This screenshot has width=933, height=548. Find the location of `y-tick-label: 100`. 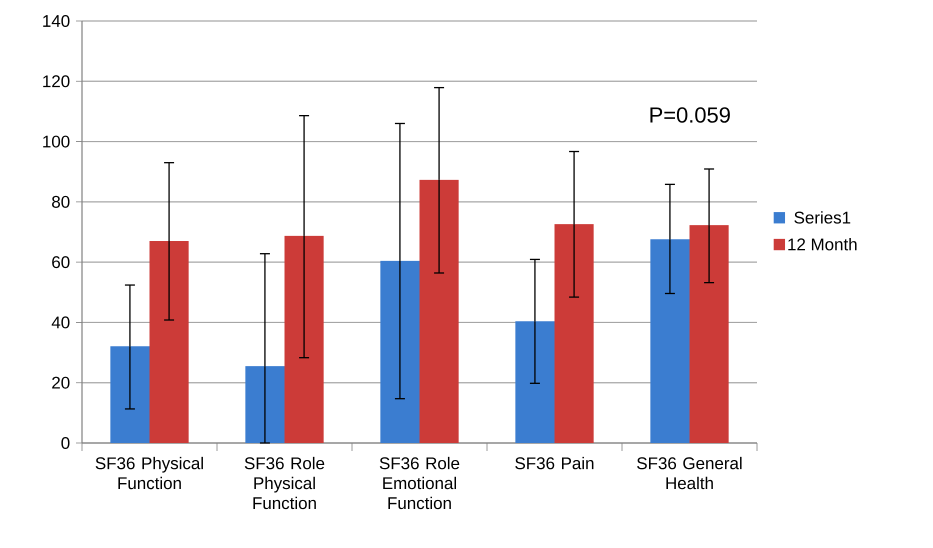

y-tick-label: 100 is located at coordinates (56, 142).